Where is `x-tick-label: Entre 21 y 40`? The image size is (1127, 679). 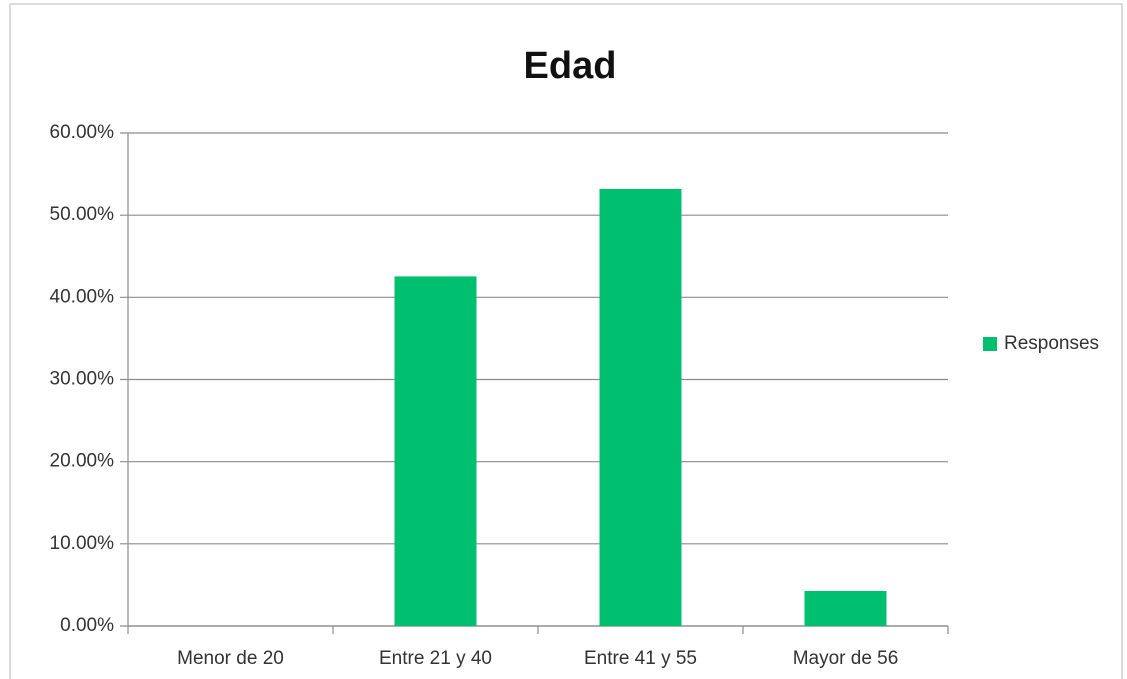 x-tick-label: Entre 21 y 40 is located at coordinates (435, 658).